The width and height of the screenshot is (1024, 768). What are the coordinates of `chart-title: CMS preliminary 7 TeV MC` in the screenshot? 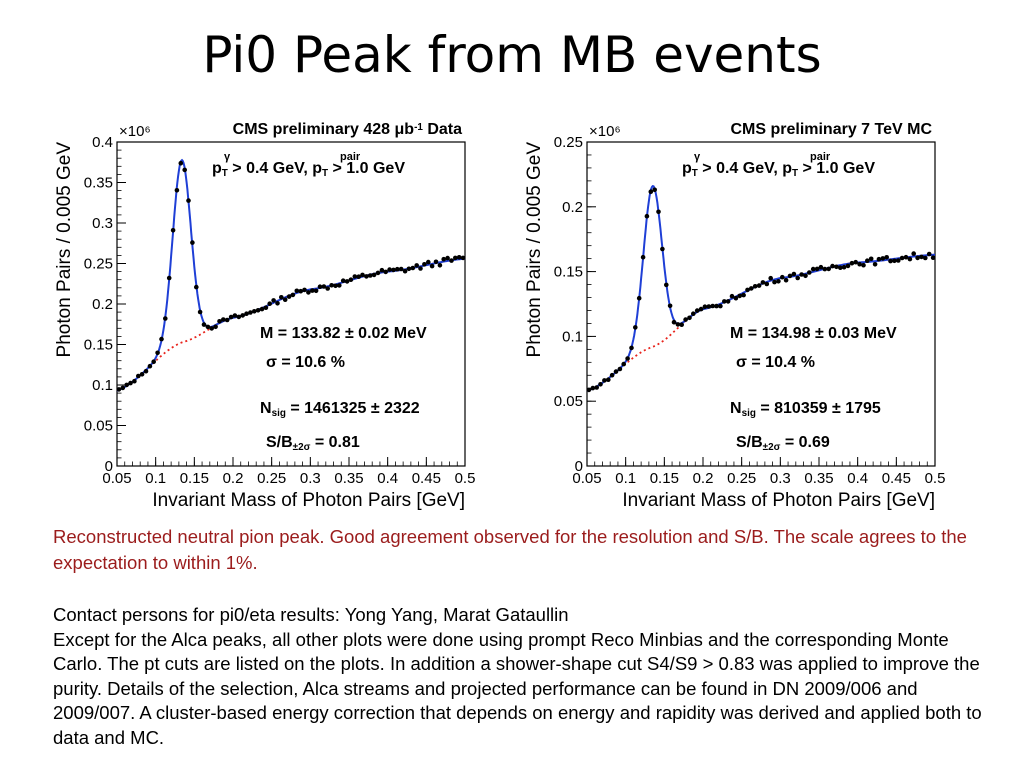 It's located at (831, 129).